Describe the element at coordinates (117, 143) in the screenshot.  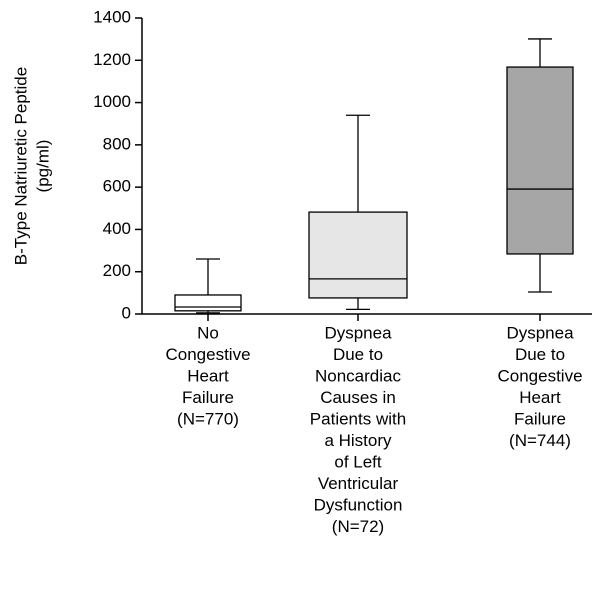
I see `y-tick-label: 800` at that location.